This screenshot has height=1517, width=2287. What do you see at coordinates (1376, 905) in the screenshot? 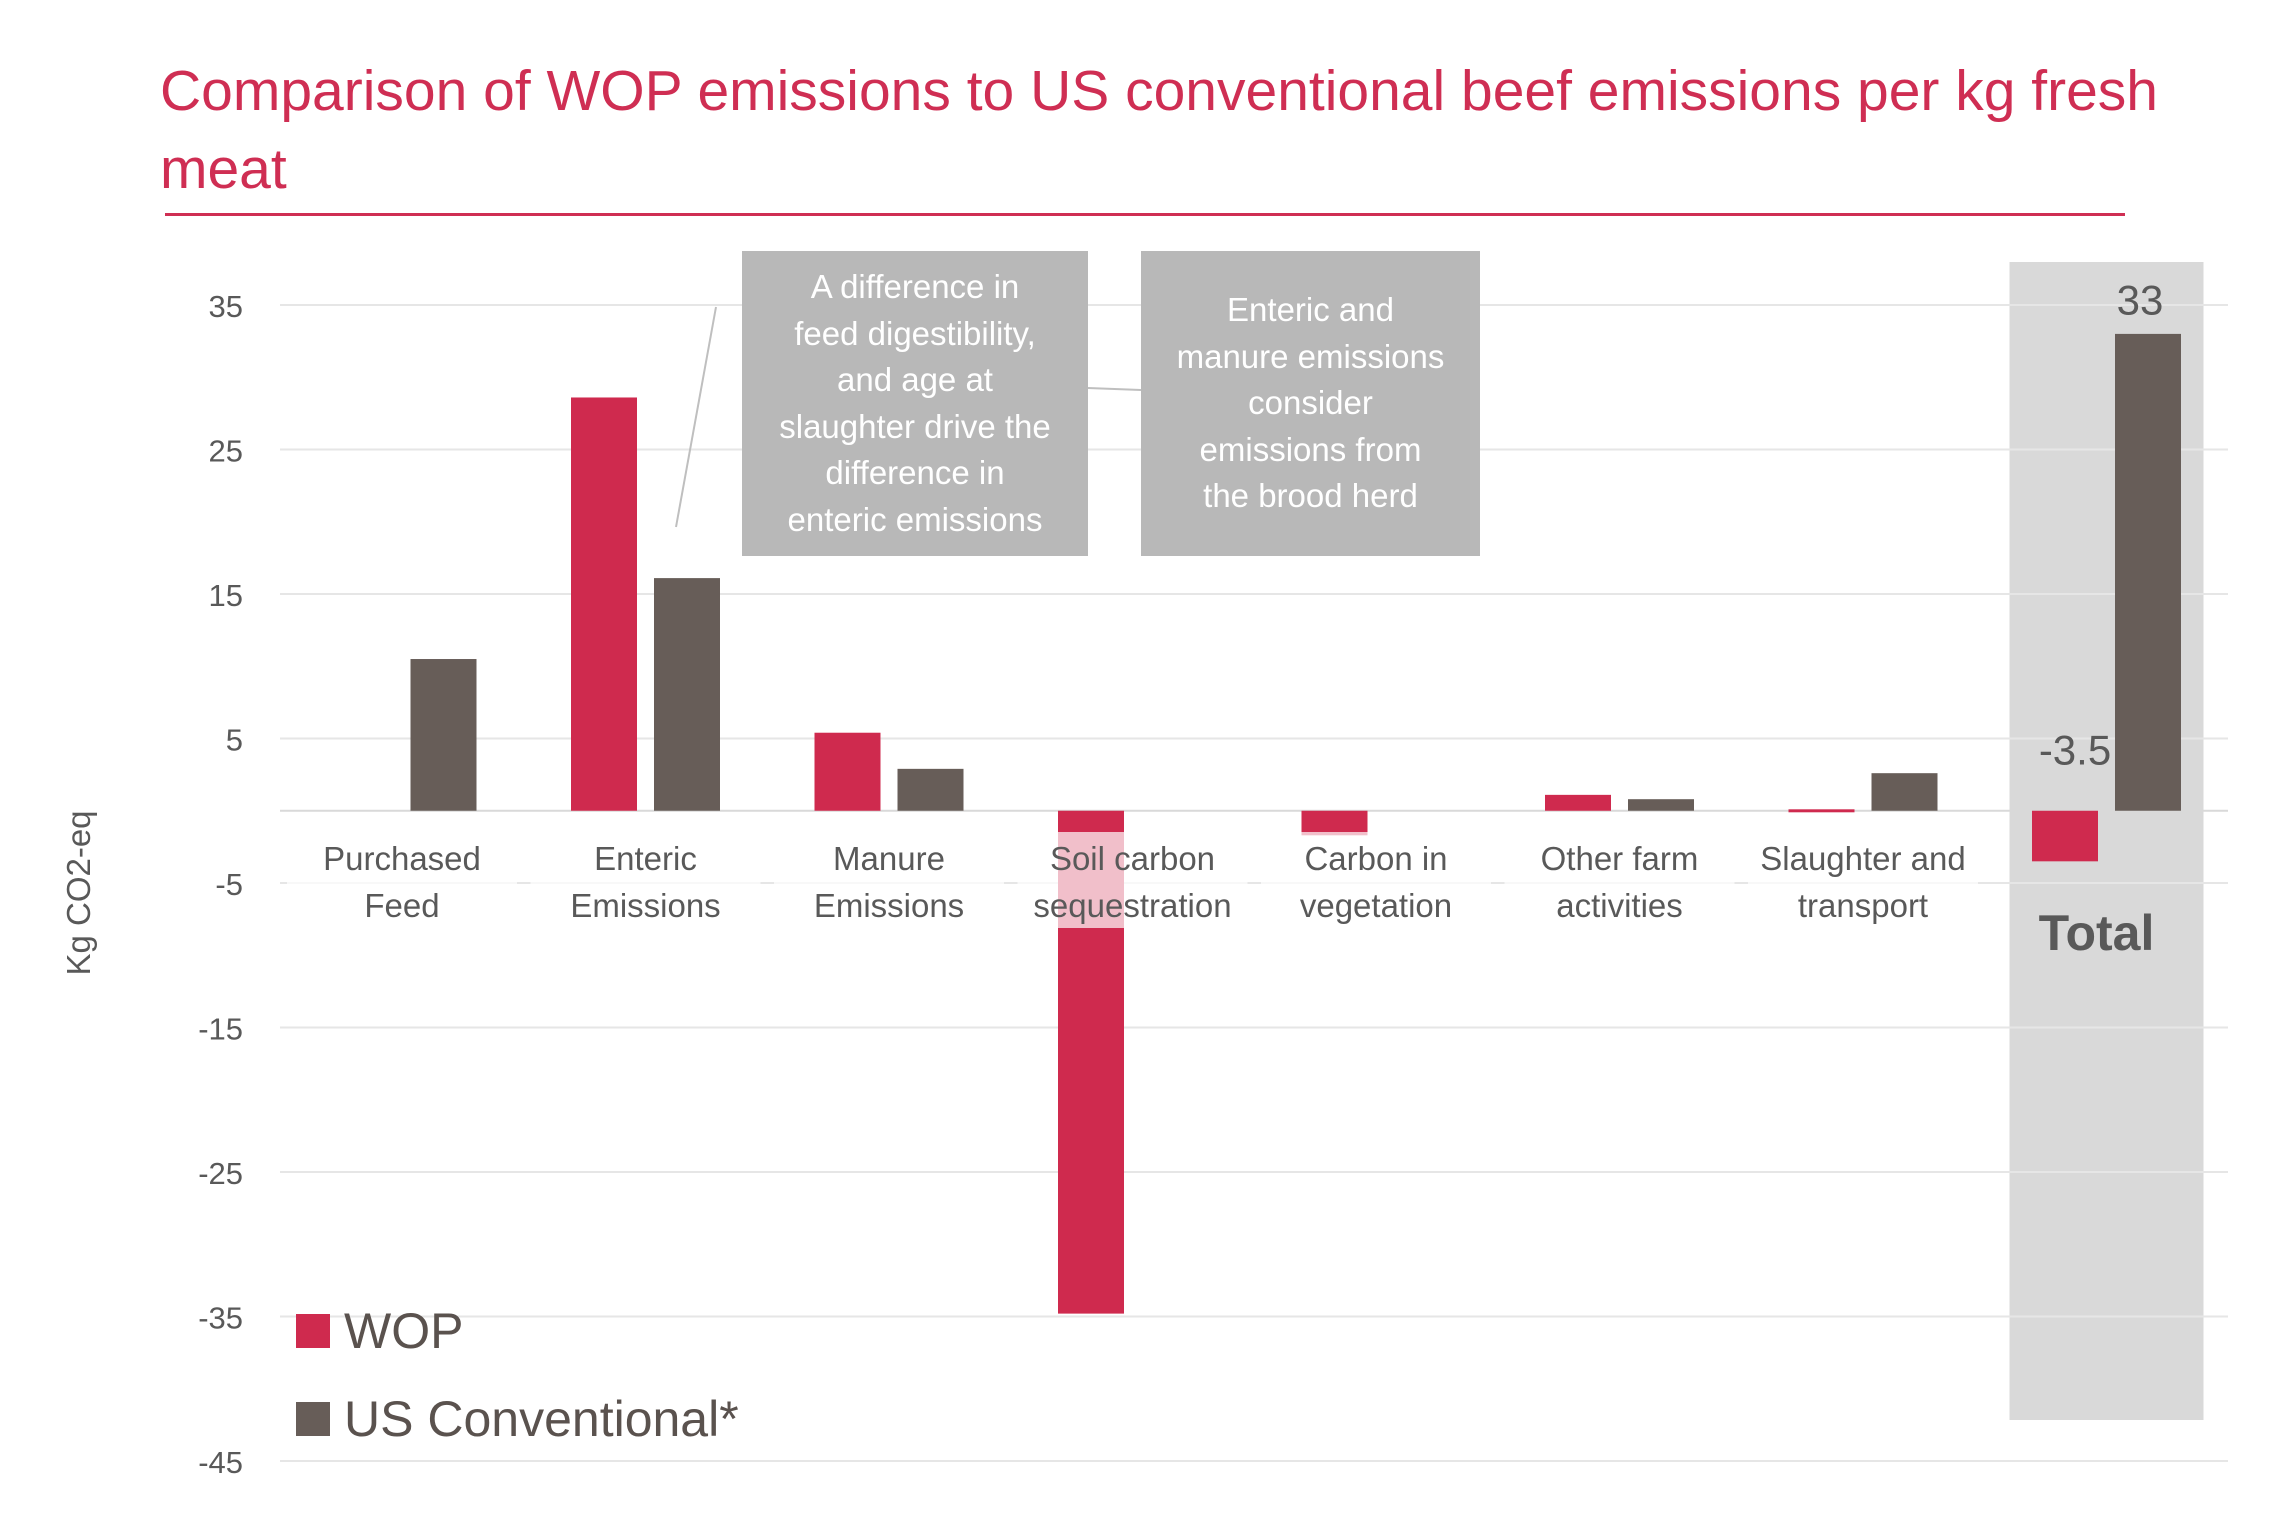
I see `category-label: vegetation` at bounding box center [1376, 905].